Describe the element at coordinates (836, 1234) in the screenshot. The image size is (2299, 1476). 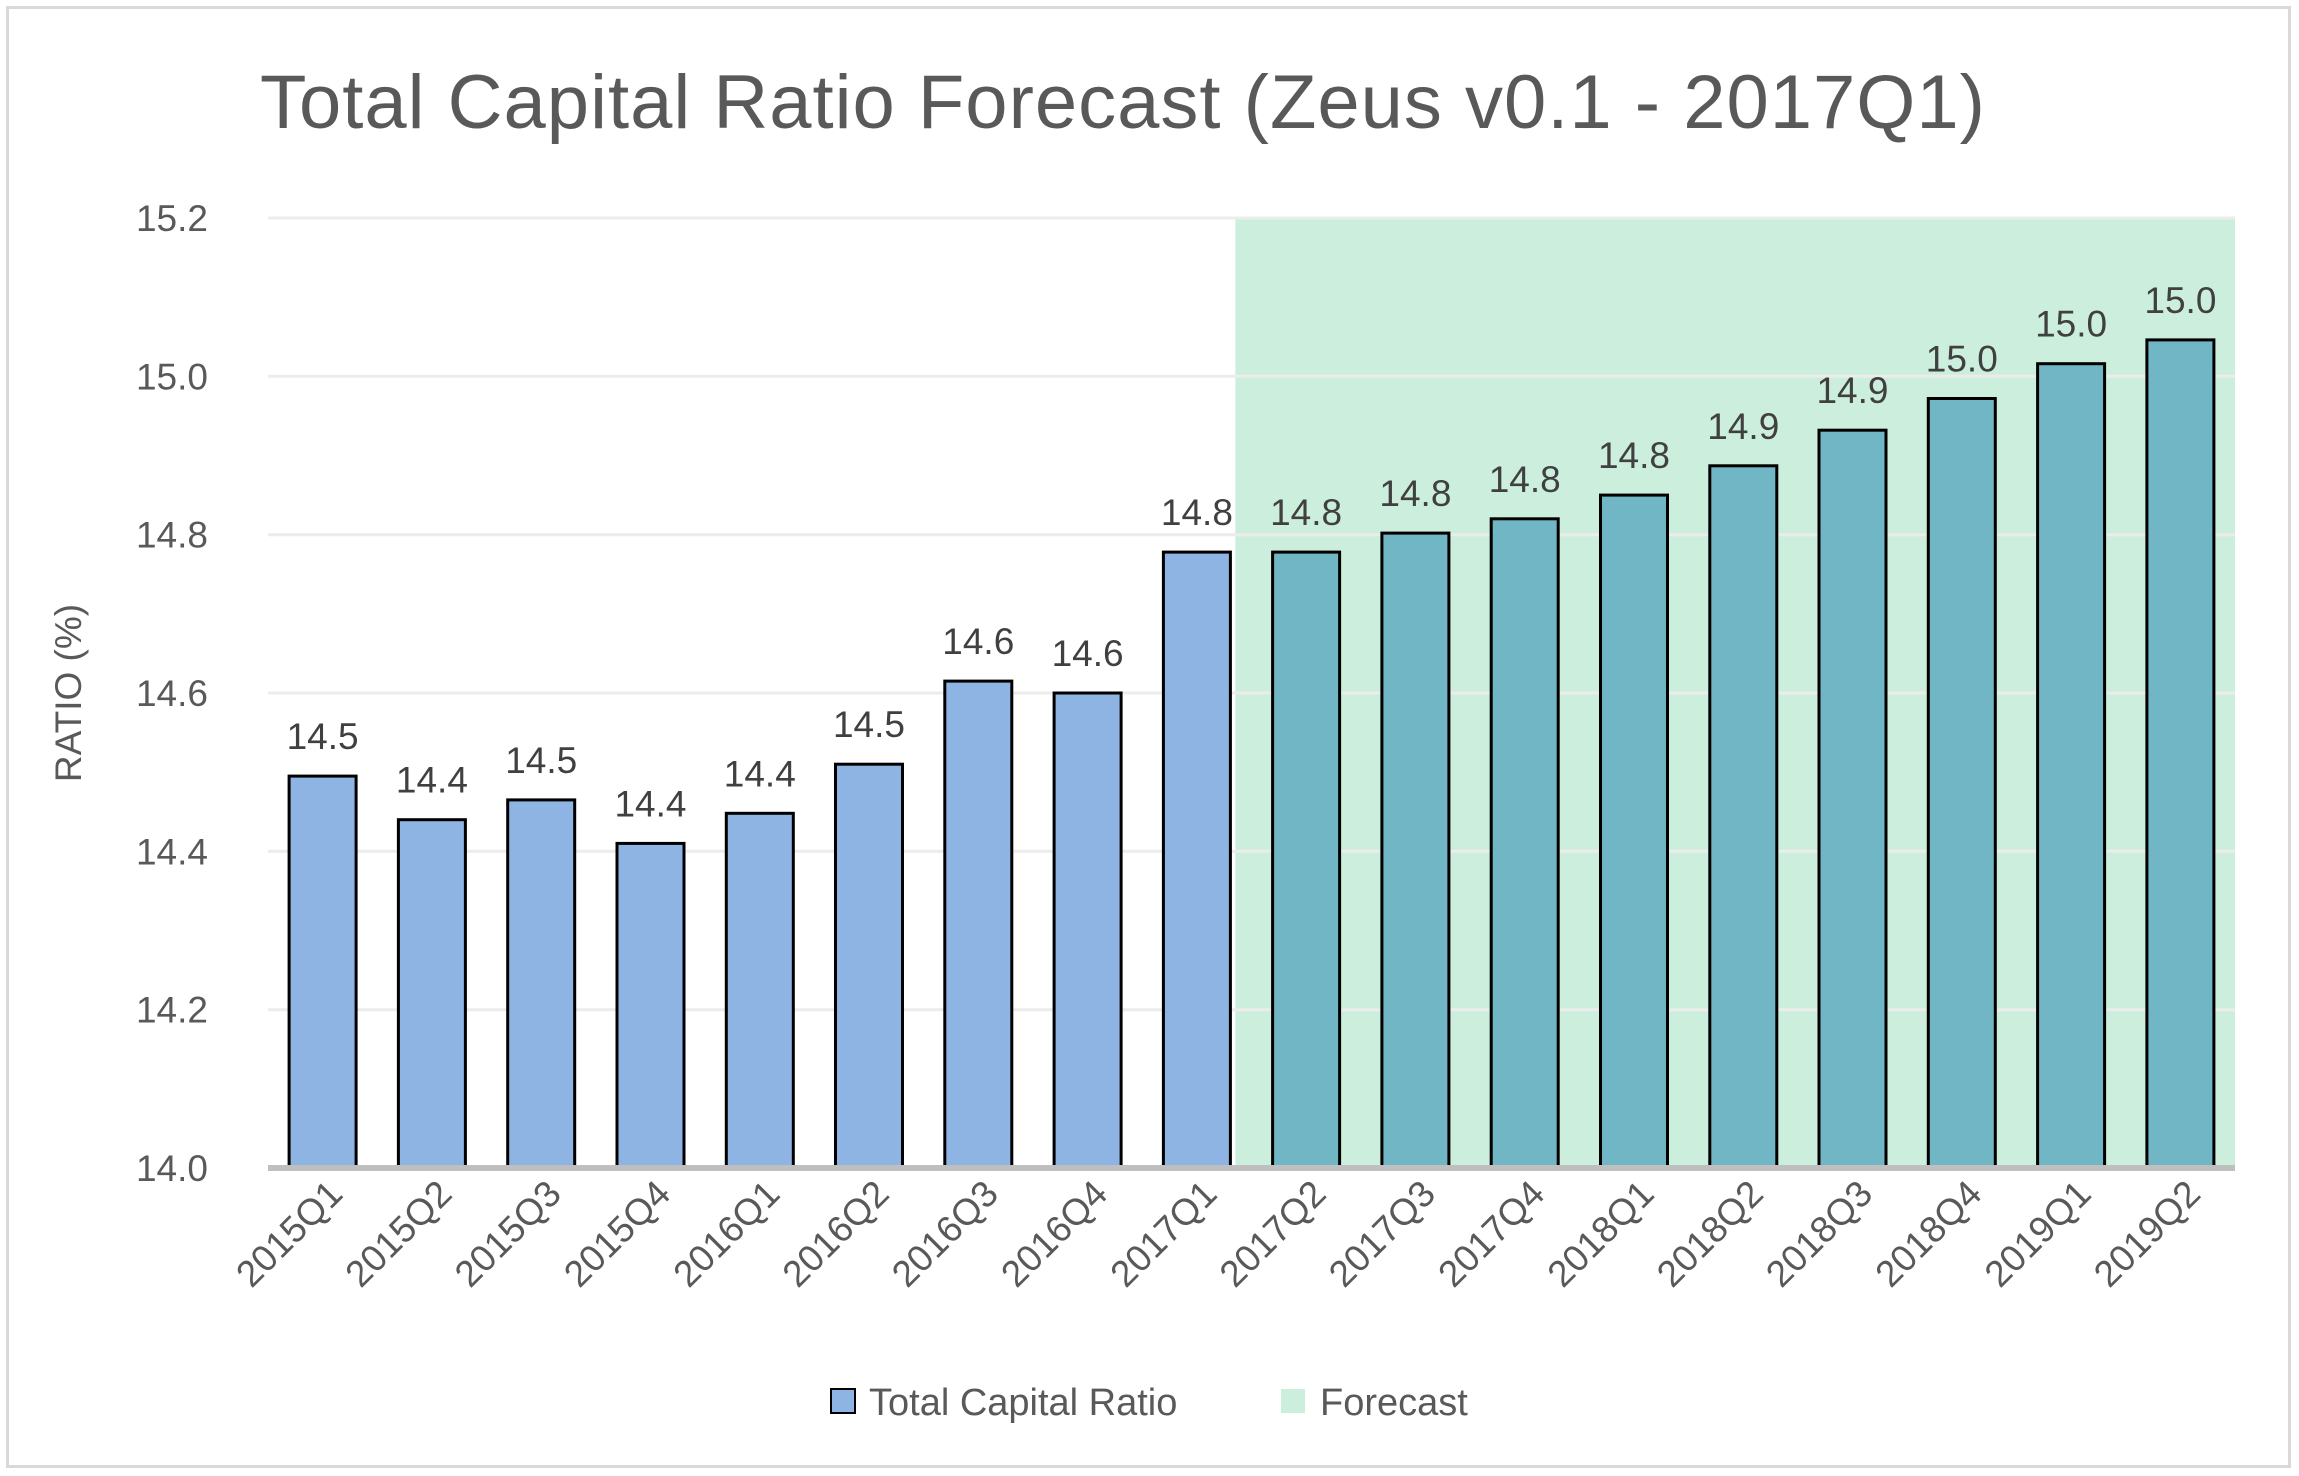
I see `x-tick-label: 2016Q2` at that location.